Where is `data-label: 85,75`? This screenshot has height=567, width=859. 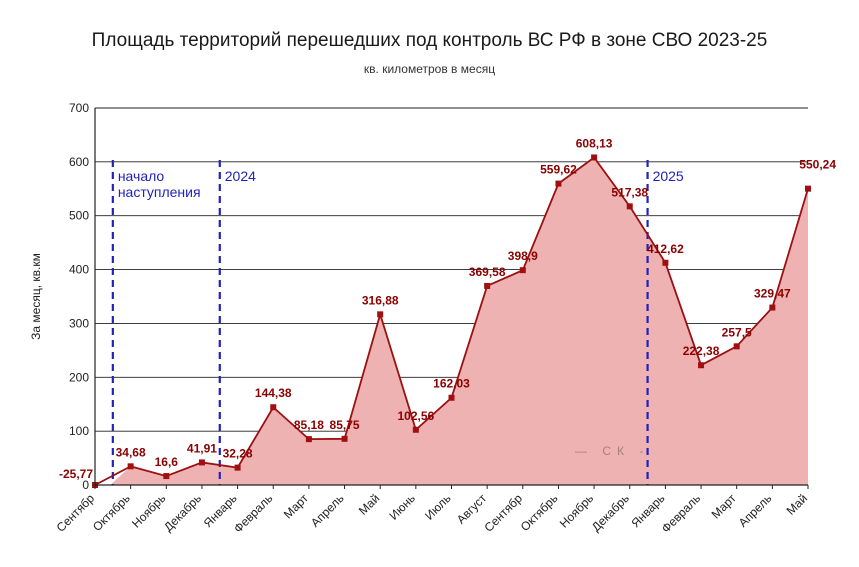
data-label: 85,75 is located at coordinates (345, 425).